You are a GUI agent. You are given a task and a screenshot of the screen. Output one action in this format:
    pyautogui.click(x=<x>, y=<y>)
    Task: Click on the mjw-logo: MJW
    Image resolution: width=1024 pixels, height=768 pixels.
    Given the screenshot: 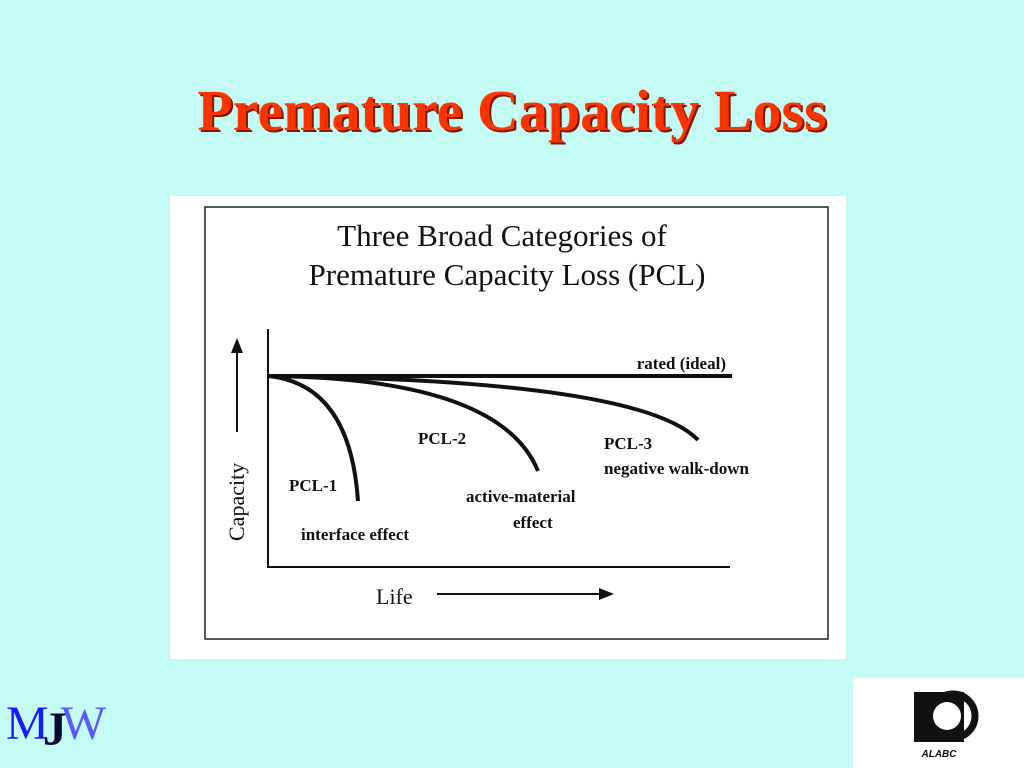 What is the action you would take?
    pyautogui.click(x=56, y=725)
    